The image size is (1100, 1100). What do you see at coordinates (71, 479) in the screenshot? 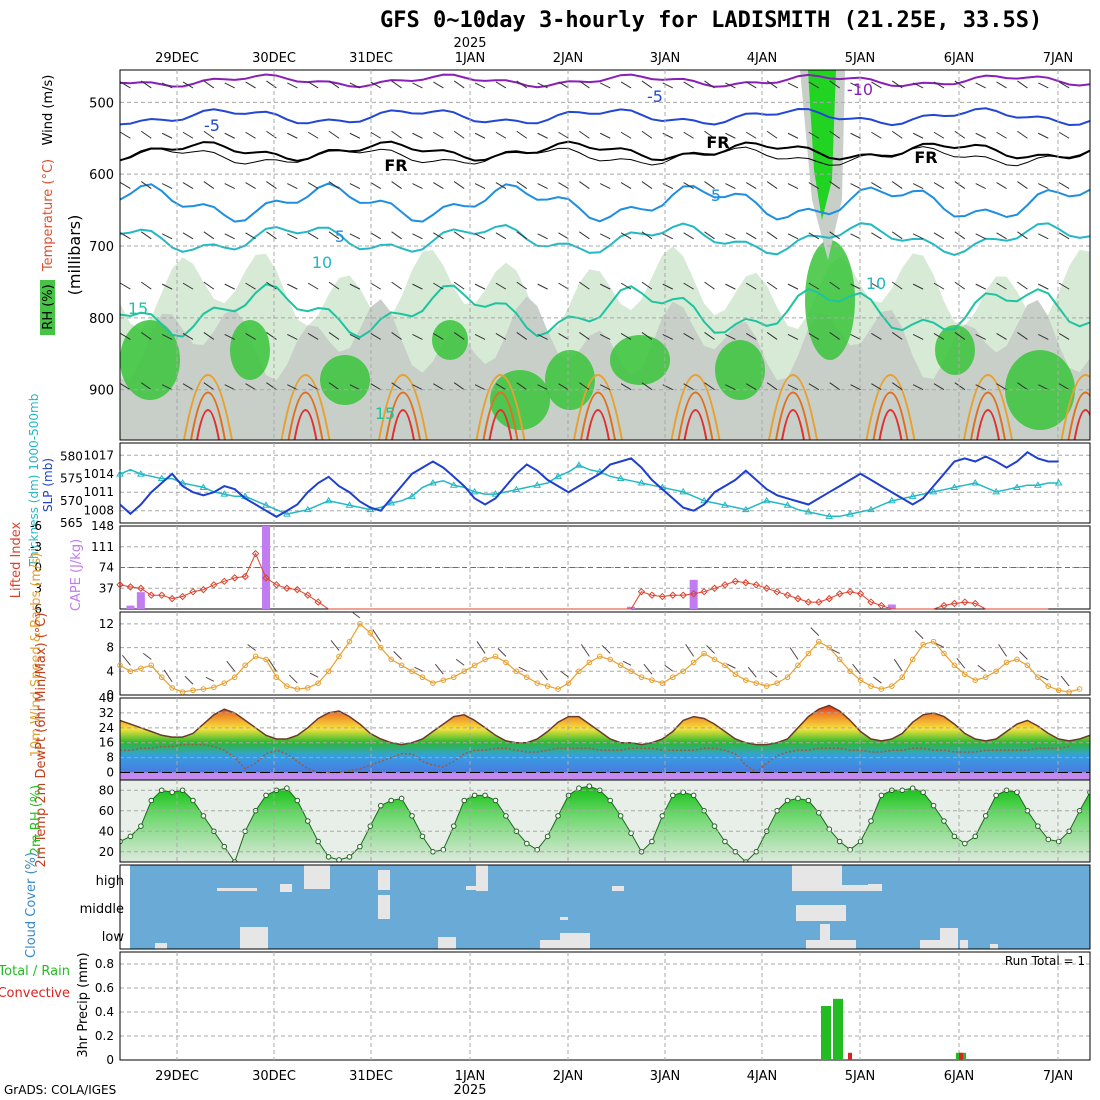
I see `thickness-tick: 575` at bounding box center [71, 479].